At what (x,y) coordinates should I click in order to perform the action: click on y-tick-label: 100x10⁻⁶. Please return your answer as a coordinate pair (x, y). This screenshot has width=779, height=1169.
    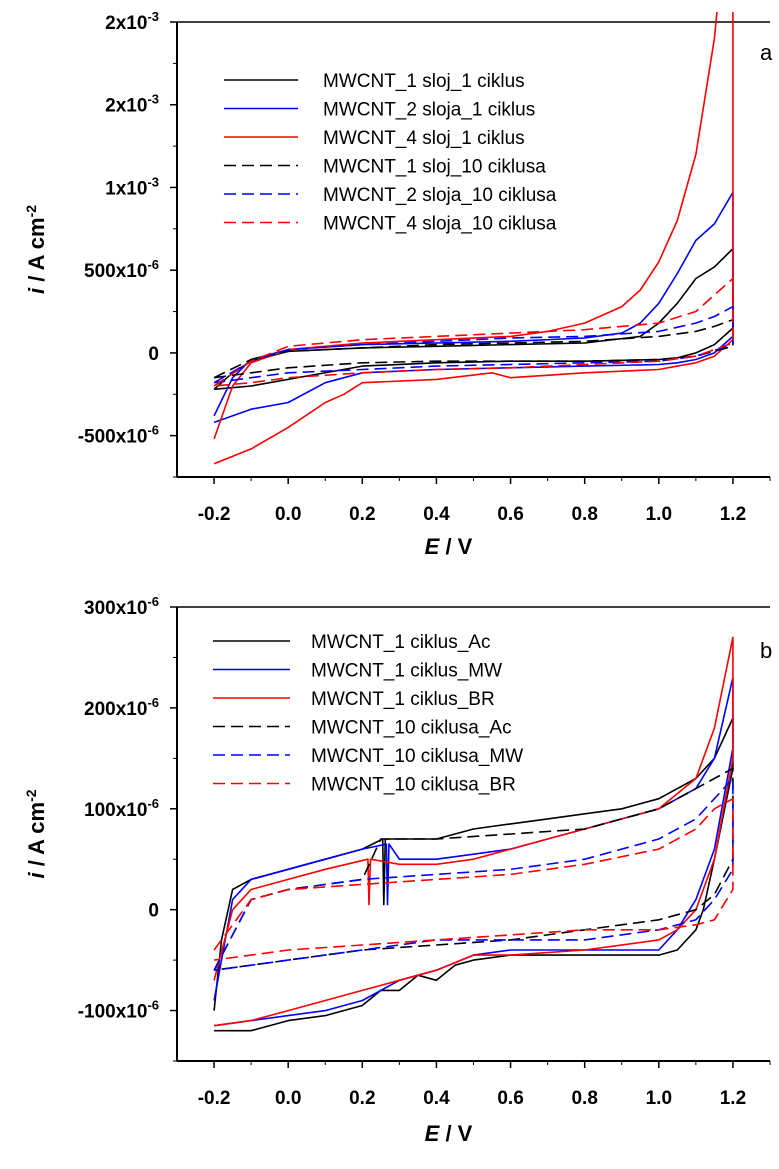
    Looking at the image, I should click on (121, 808).